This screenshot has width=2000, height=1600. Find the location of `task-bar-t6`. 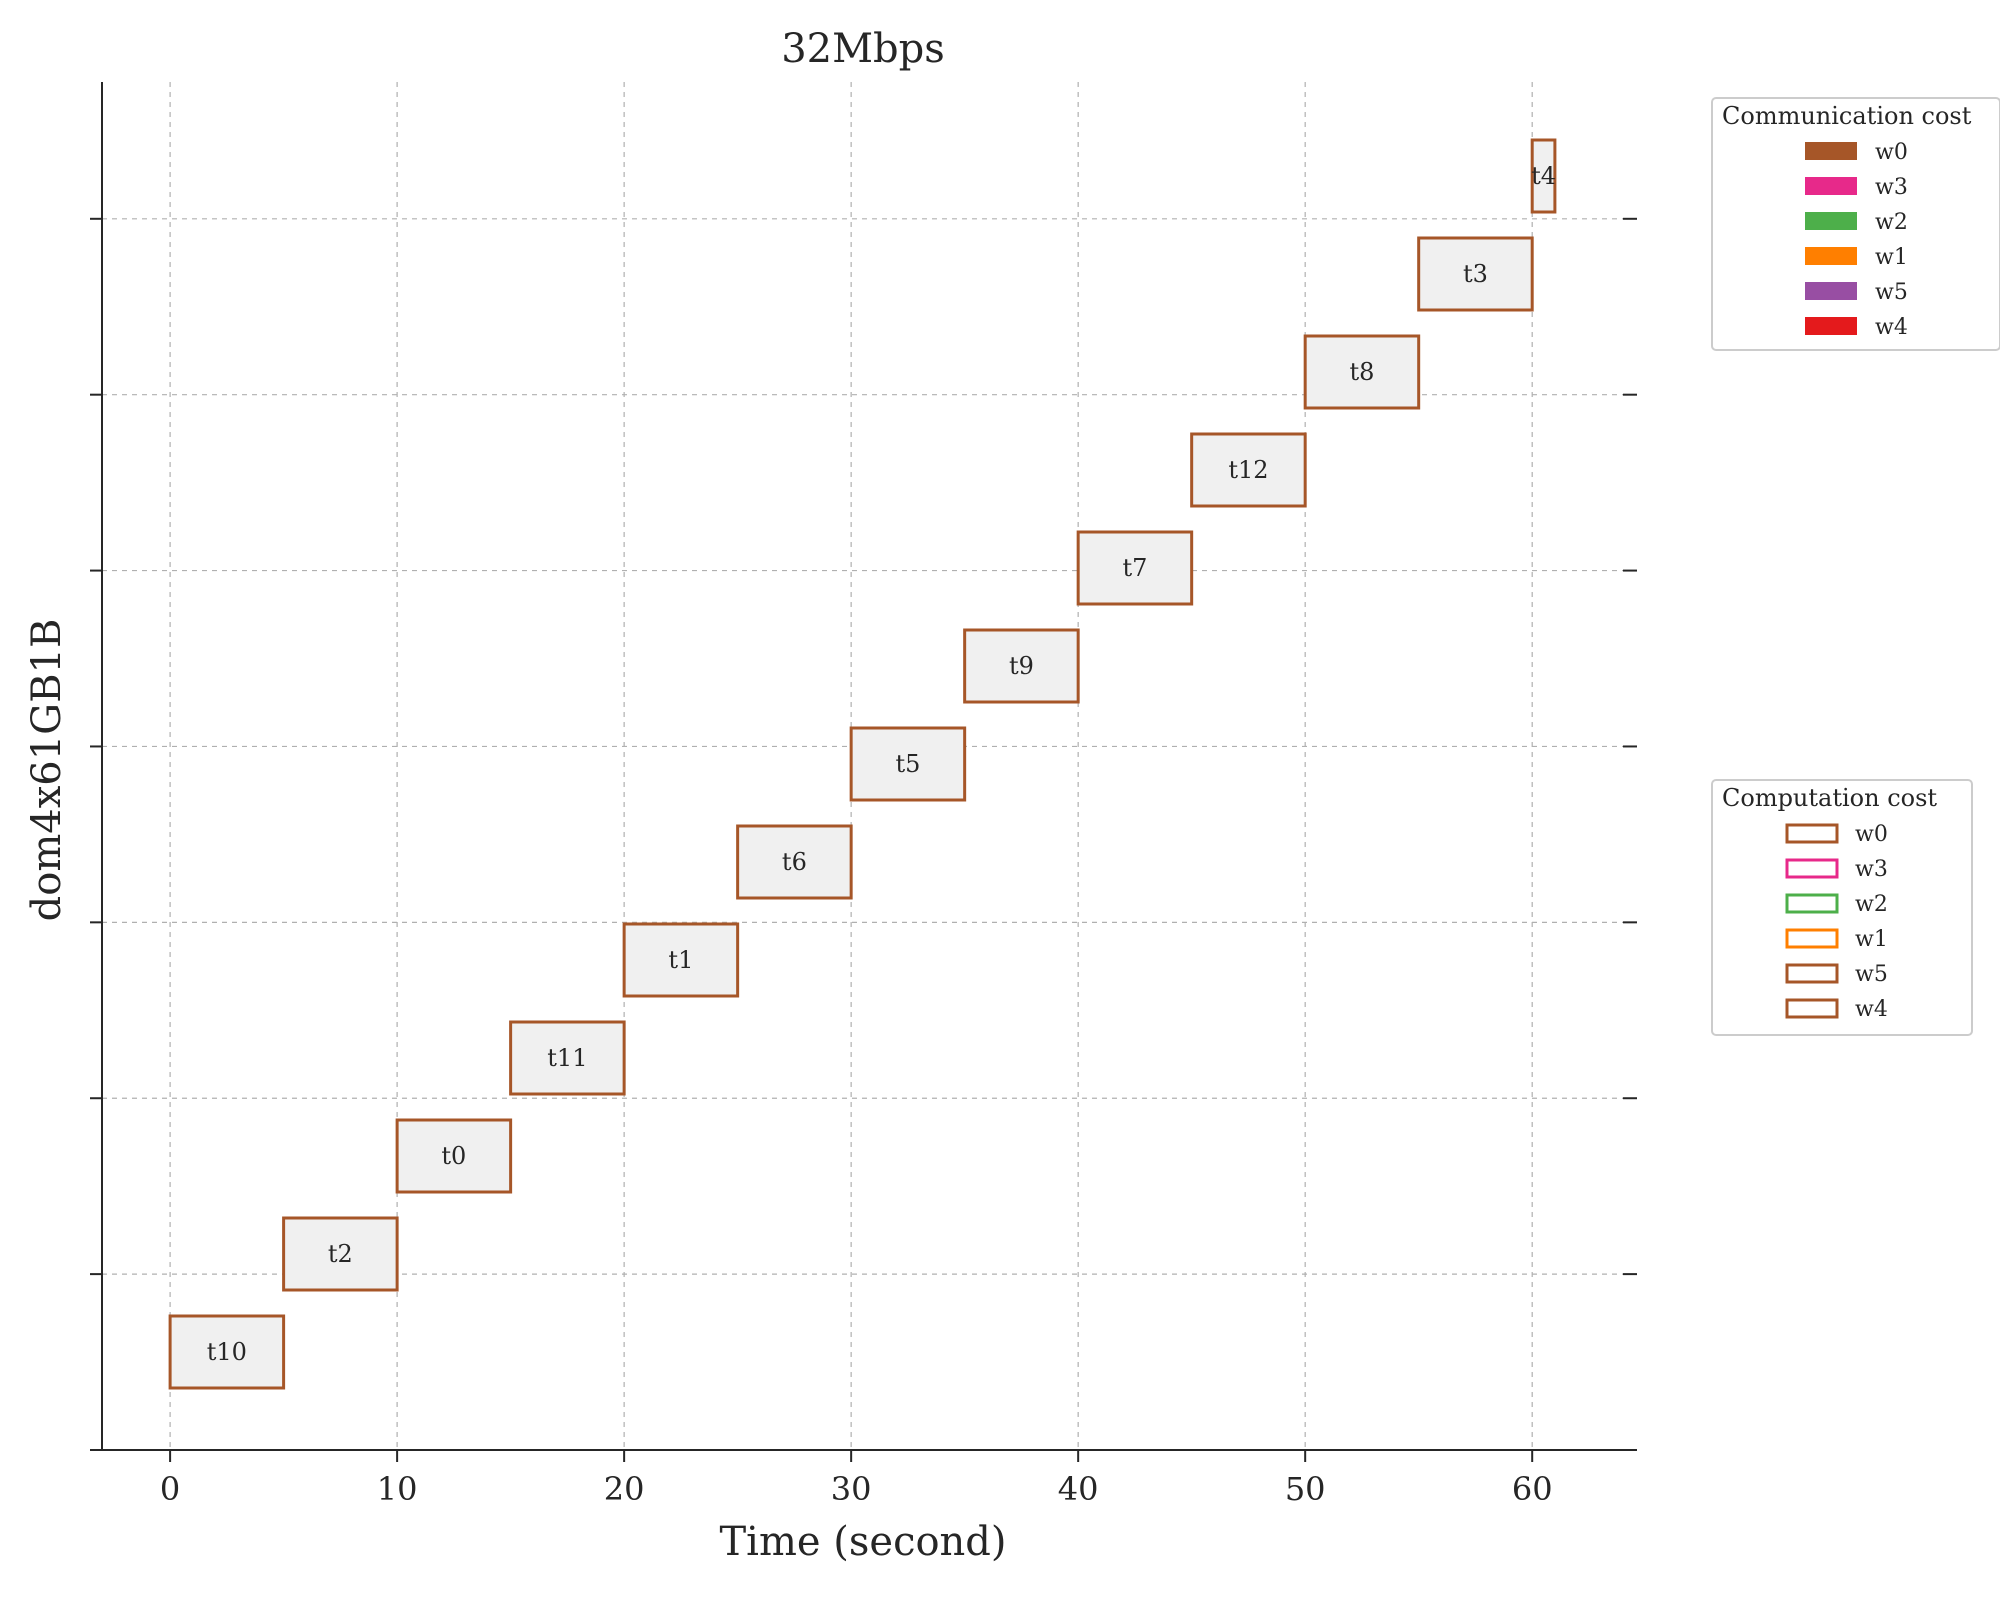

task-bar-t6 is located at coordinates (794, 862).